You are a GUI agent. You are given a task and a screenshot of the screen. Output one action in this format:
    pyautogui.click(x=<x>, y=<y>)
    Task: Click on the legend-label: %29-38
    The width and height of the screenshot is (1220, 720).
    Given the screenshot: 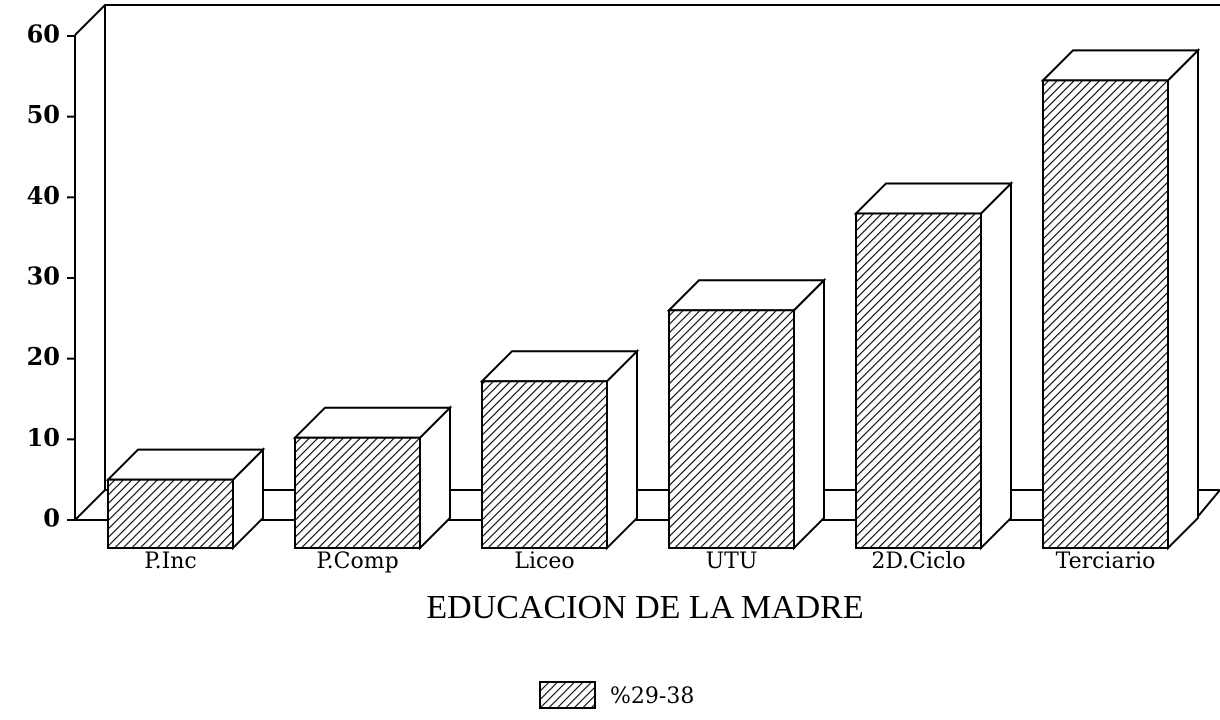 What is the action you would take?
    pyautogui.click(x=652, y=696)
    